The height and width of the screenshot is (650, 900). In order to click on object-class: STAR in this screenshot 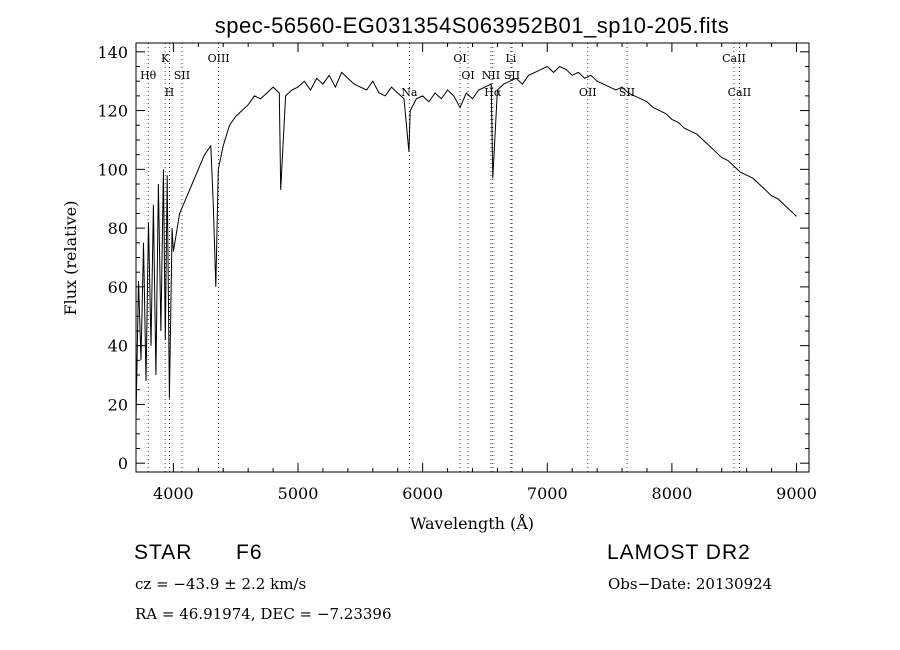, I will do `click(163, 552)`.